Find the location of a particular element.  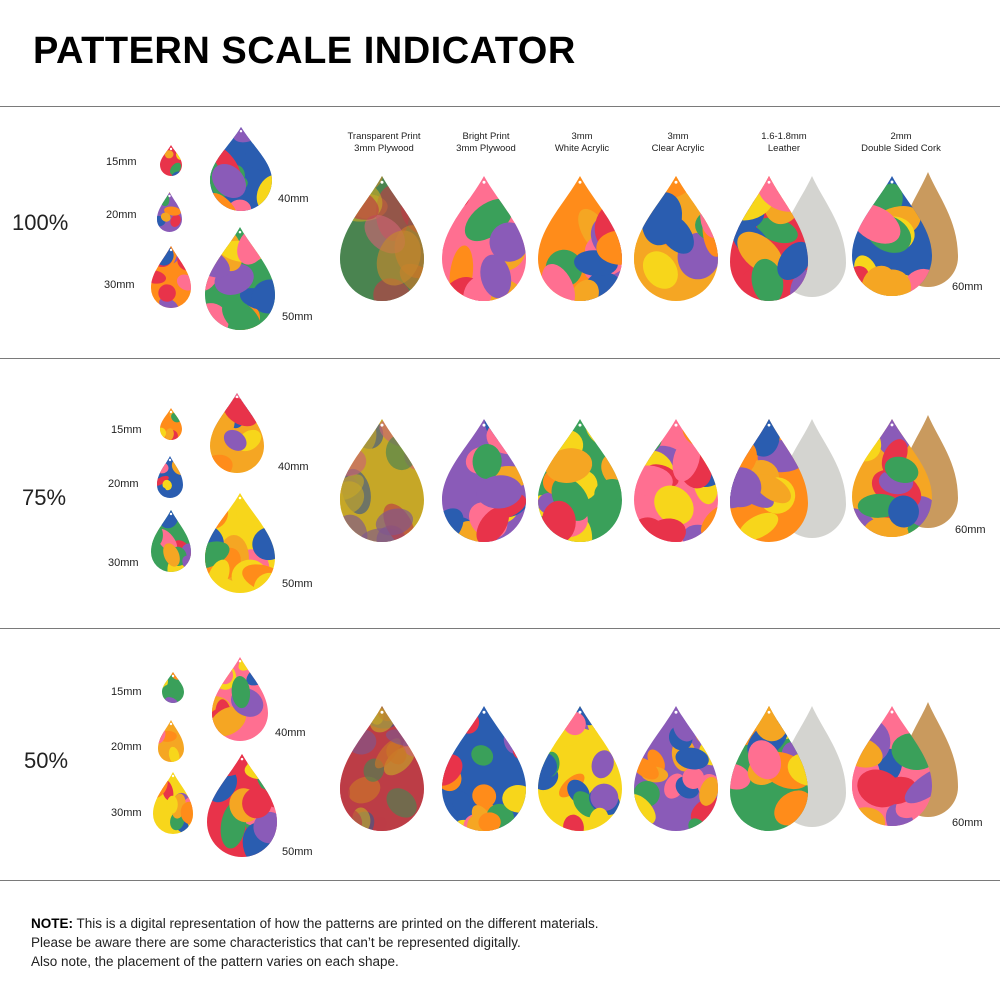

scale-label-100: 100% is located at coordinates (40, 222).